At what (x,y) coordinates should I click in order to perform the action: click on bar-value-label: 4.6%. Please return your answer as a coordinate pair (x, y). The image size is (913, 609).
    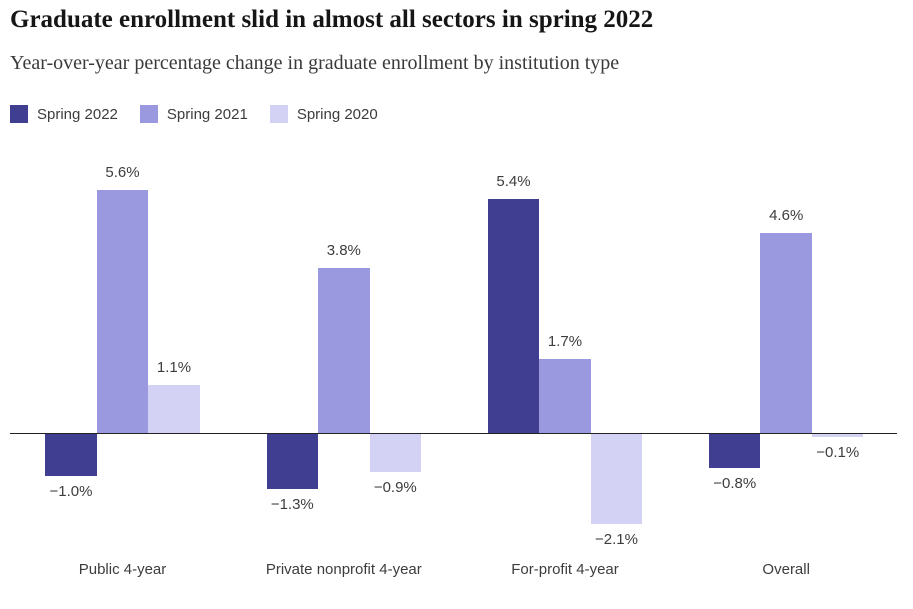
    Looking at the image, I should click on (786, 216).